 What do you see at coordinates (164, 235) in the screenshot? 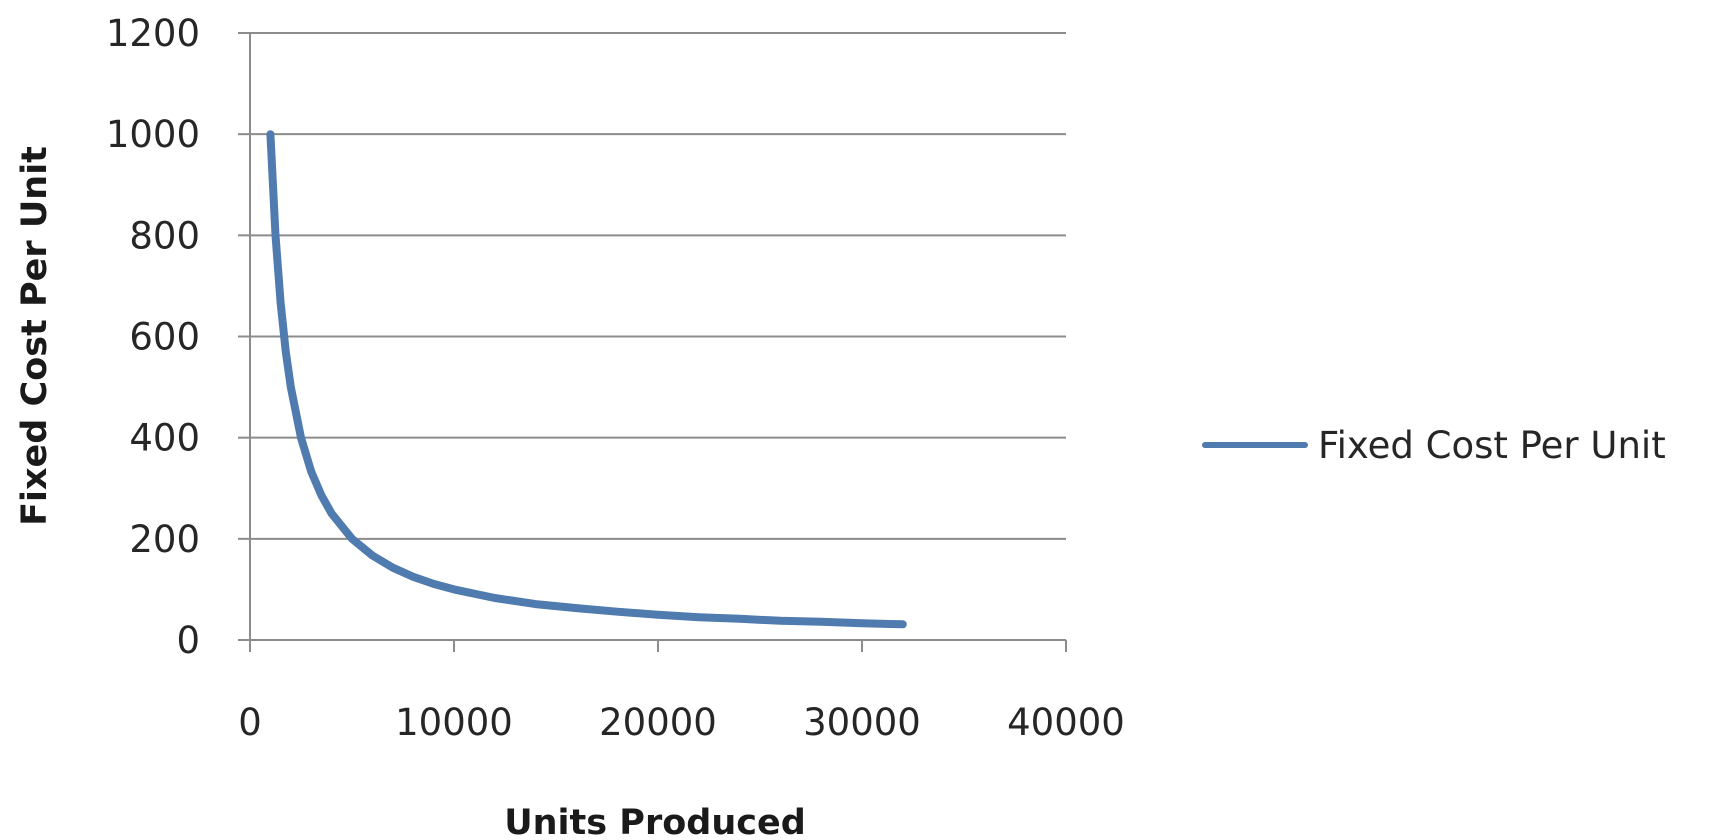
I see `y-tick-label: 800` at bounding box center [164, 235].